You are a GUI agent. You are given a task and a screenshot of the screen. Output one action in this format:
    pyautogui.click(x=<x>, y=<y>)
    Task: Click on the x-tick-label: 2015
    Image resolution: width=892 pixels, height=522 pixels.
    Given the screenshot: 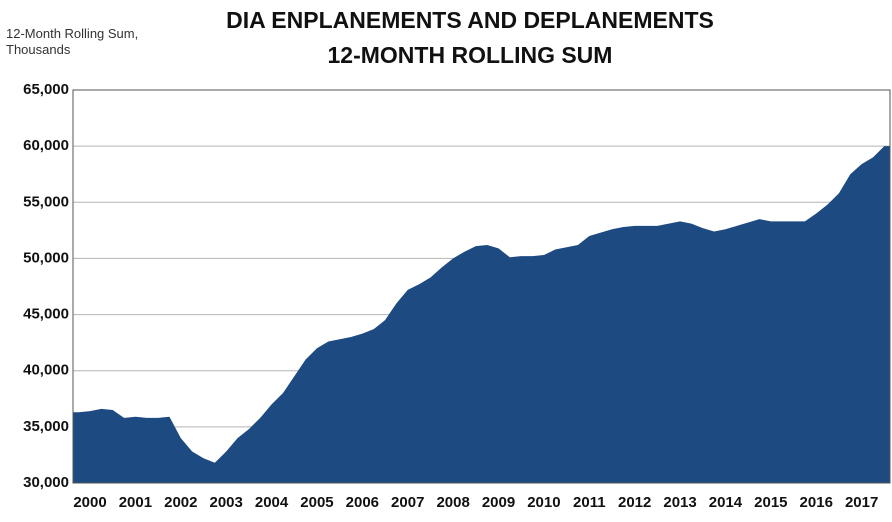 What is the action you would take?
    pyautogui.click(x=770, y=502)
    